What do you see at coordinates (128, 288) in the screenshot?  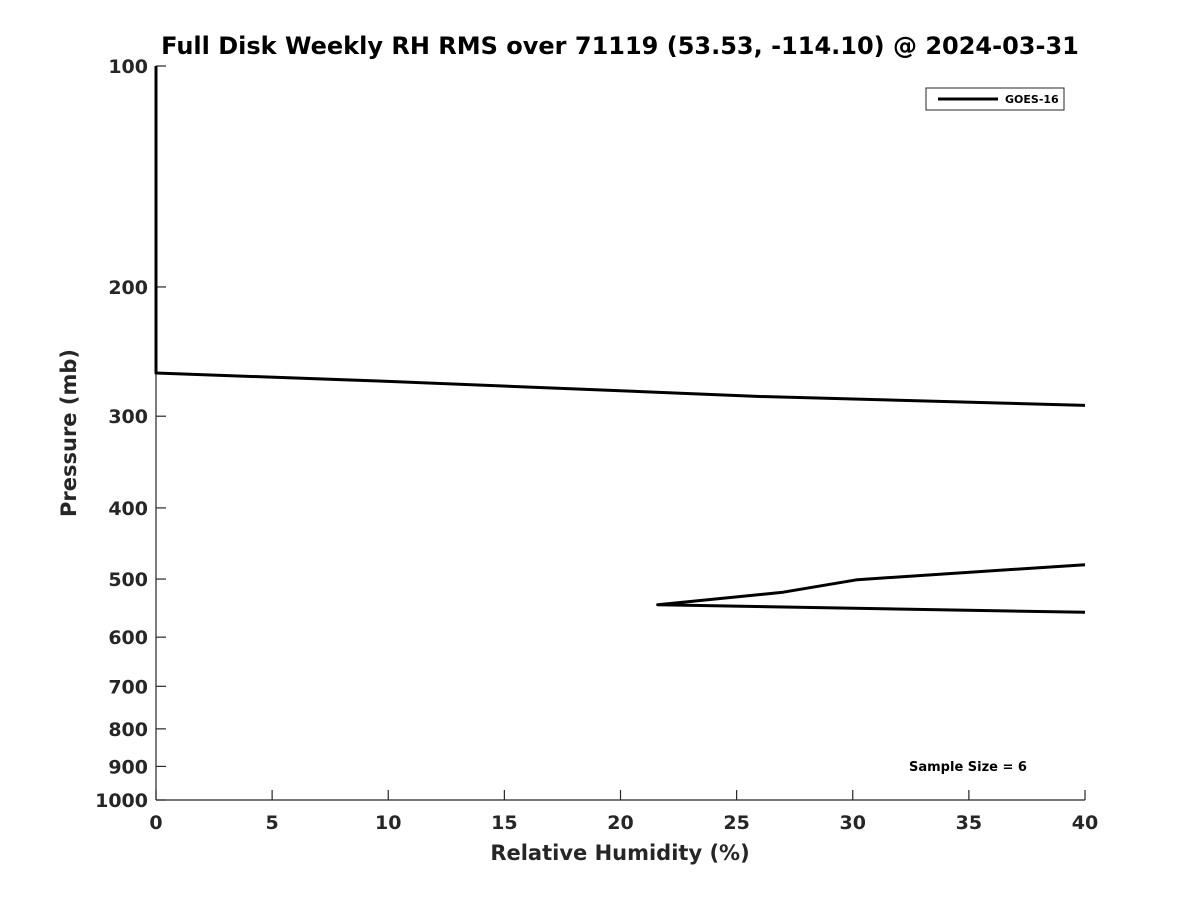 I see `y-tick-label: 200` at bounding box center [128, 288].